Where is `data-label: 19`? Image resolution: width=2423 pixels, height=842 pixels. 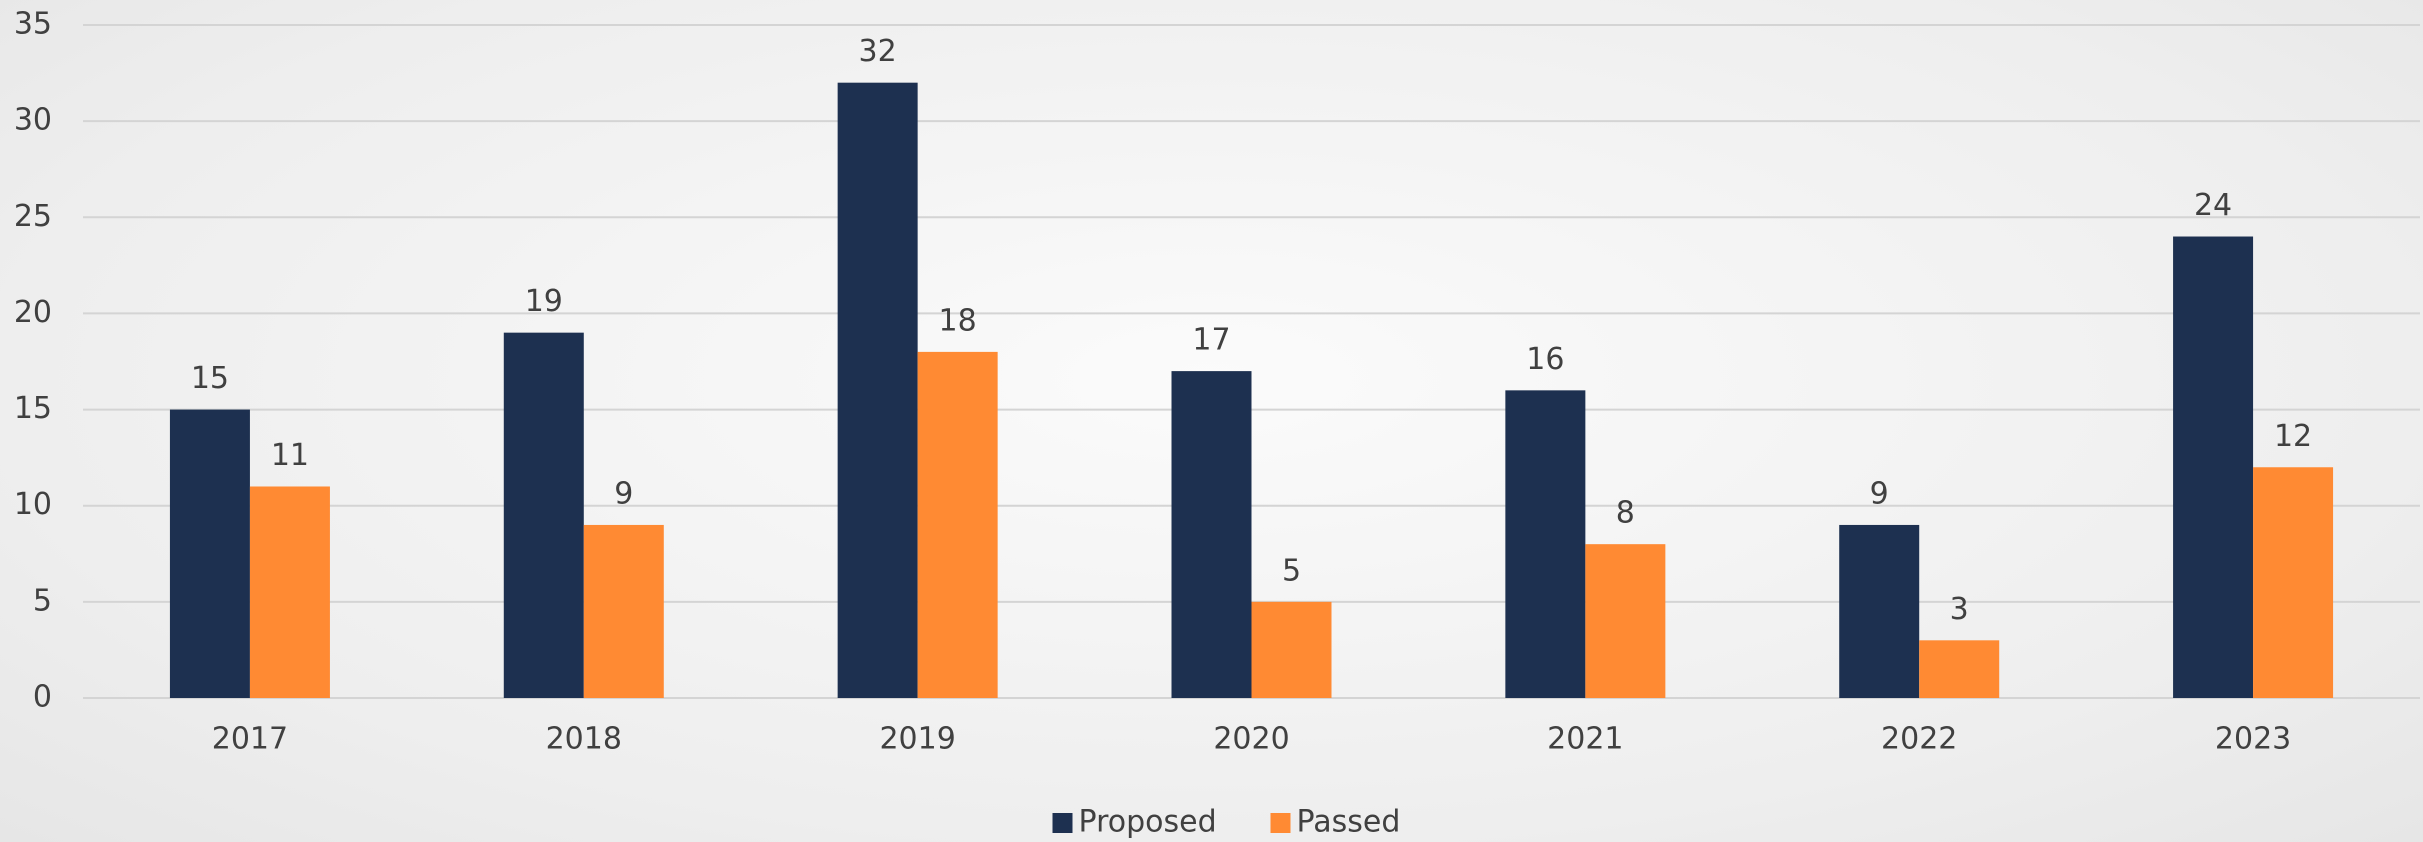 data-label: 19 is located at coordinates (544, 301).